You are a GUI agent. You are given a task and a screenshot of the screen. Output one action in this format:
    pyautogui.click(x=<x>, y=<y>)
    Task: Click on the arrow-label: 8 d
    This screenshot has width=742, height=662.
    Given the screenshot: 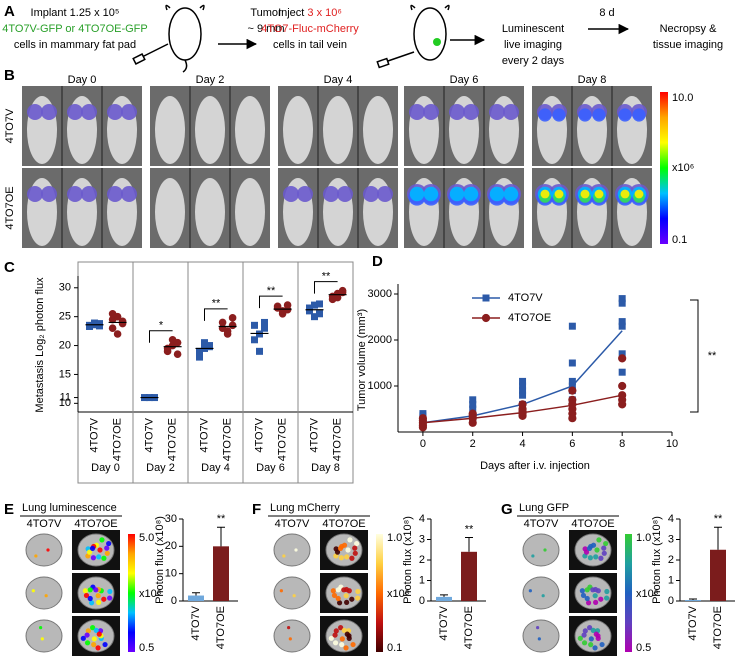 What is the action you would take?
    pyautogui.click(x=606, y=13)
    